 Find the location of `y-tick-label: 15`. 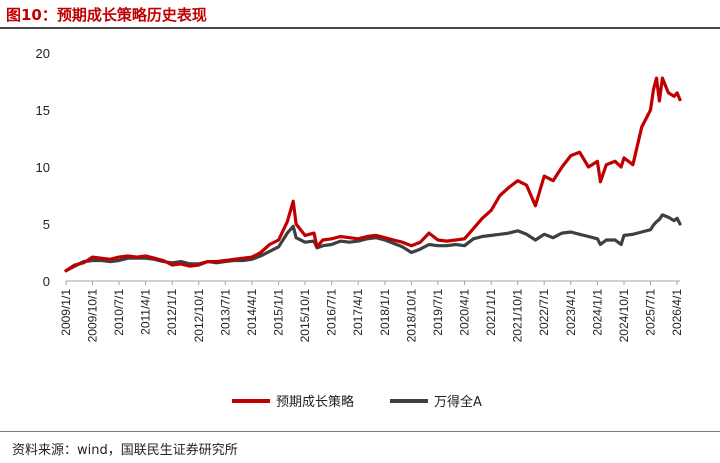

y-tick-label: 15 is located at coordinates (43, 110).